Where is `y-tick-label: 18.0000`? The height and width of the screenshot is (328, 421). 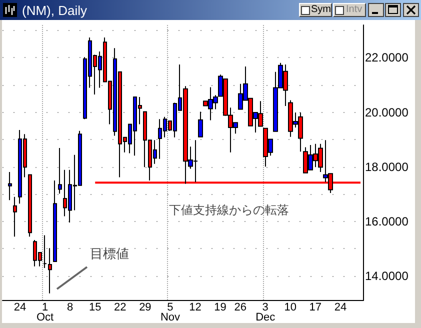 y-tick-label: 18.0000 is located at coordinates (387, 167).